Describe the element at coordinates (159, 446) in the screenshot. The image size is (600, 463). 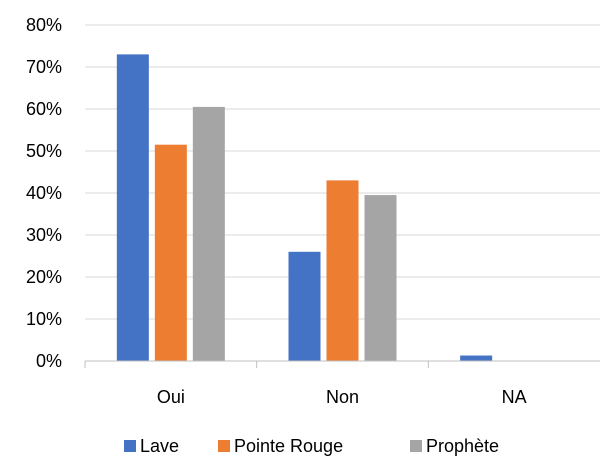
I see `legend-label: Lave` at that location.